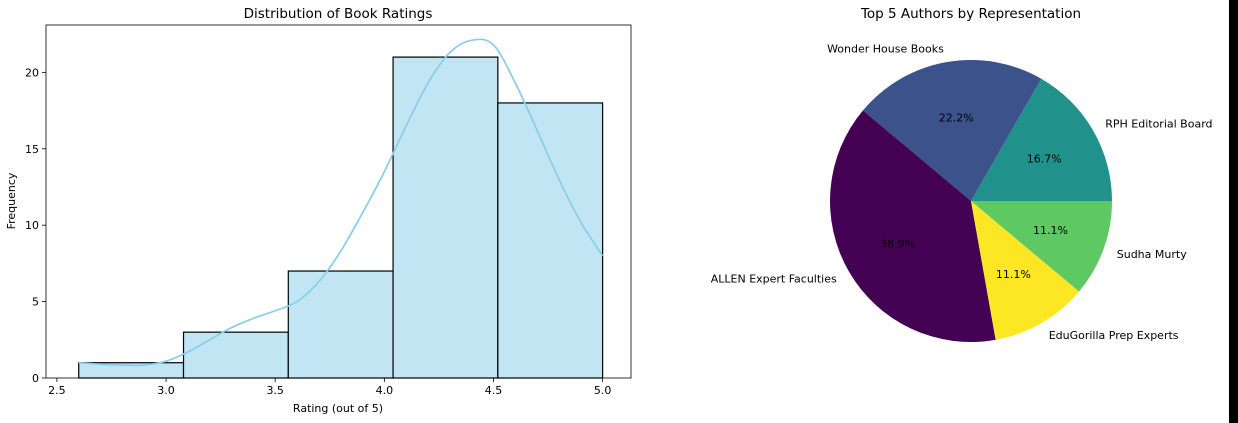  What do you see at coordinates (57, 390) in the screenshot?
I see `x-tick-label: 2.5` at bounding box center [57, 390].